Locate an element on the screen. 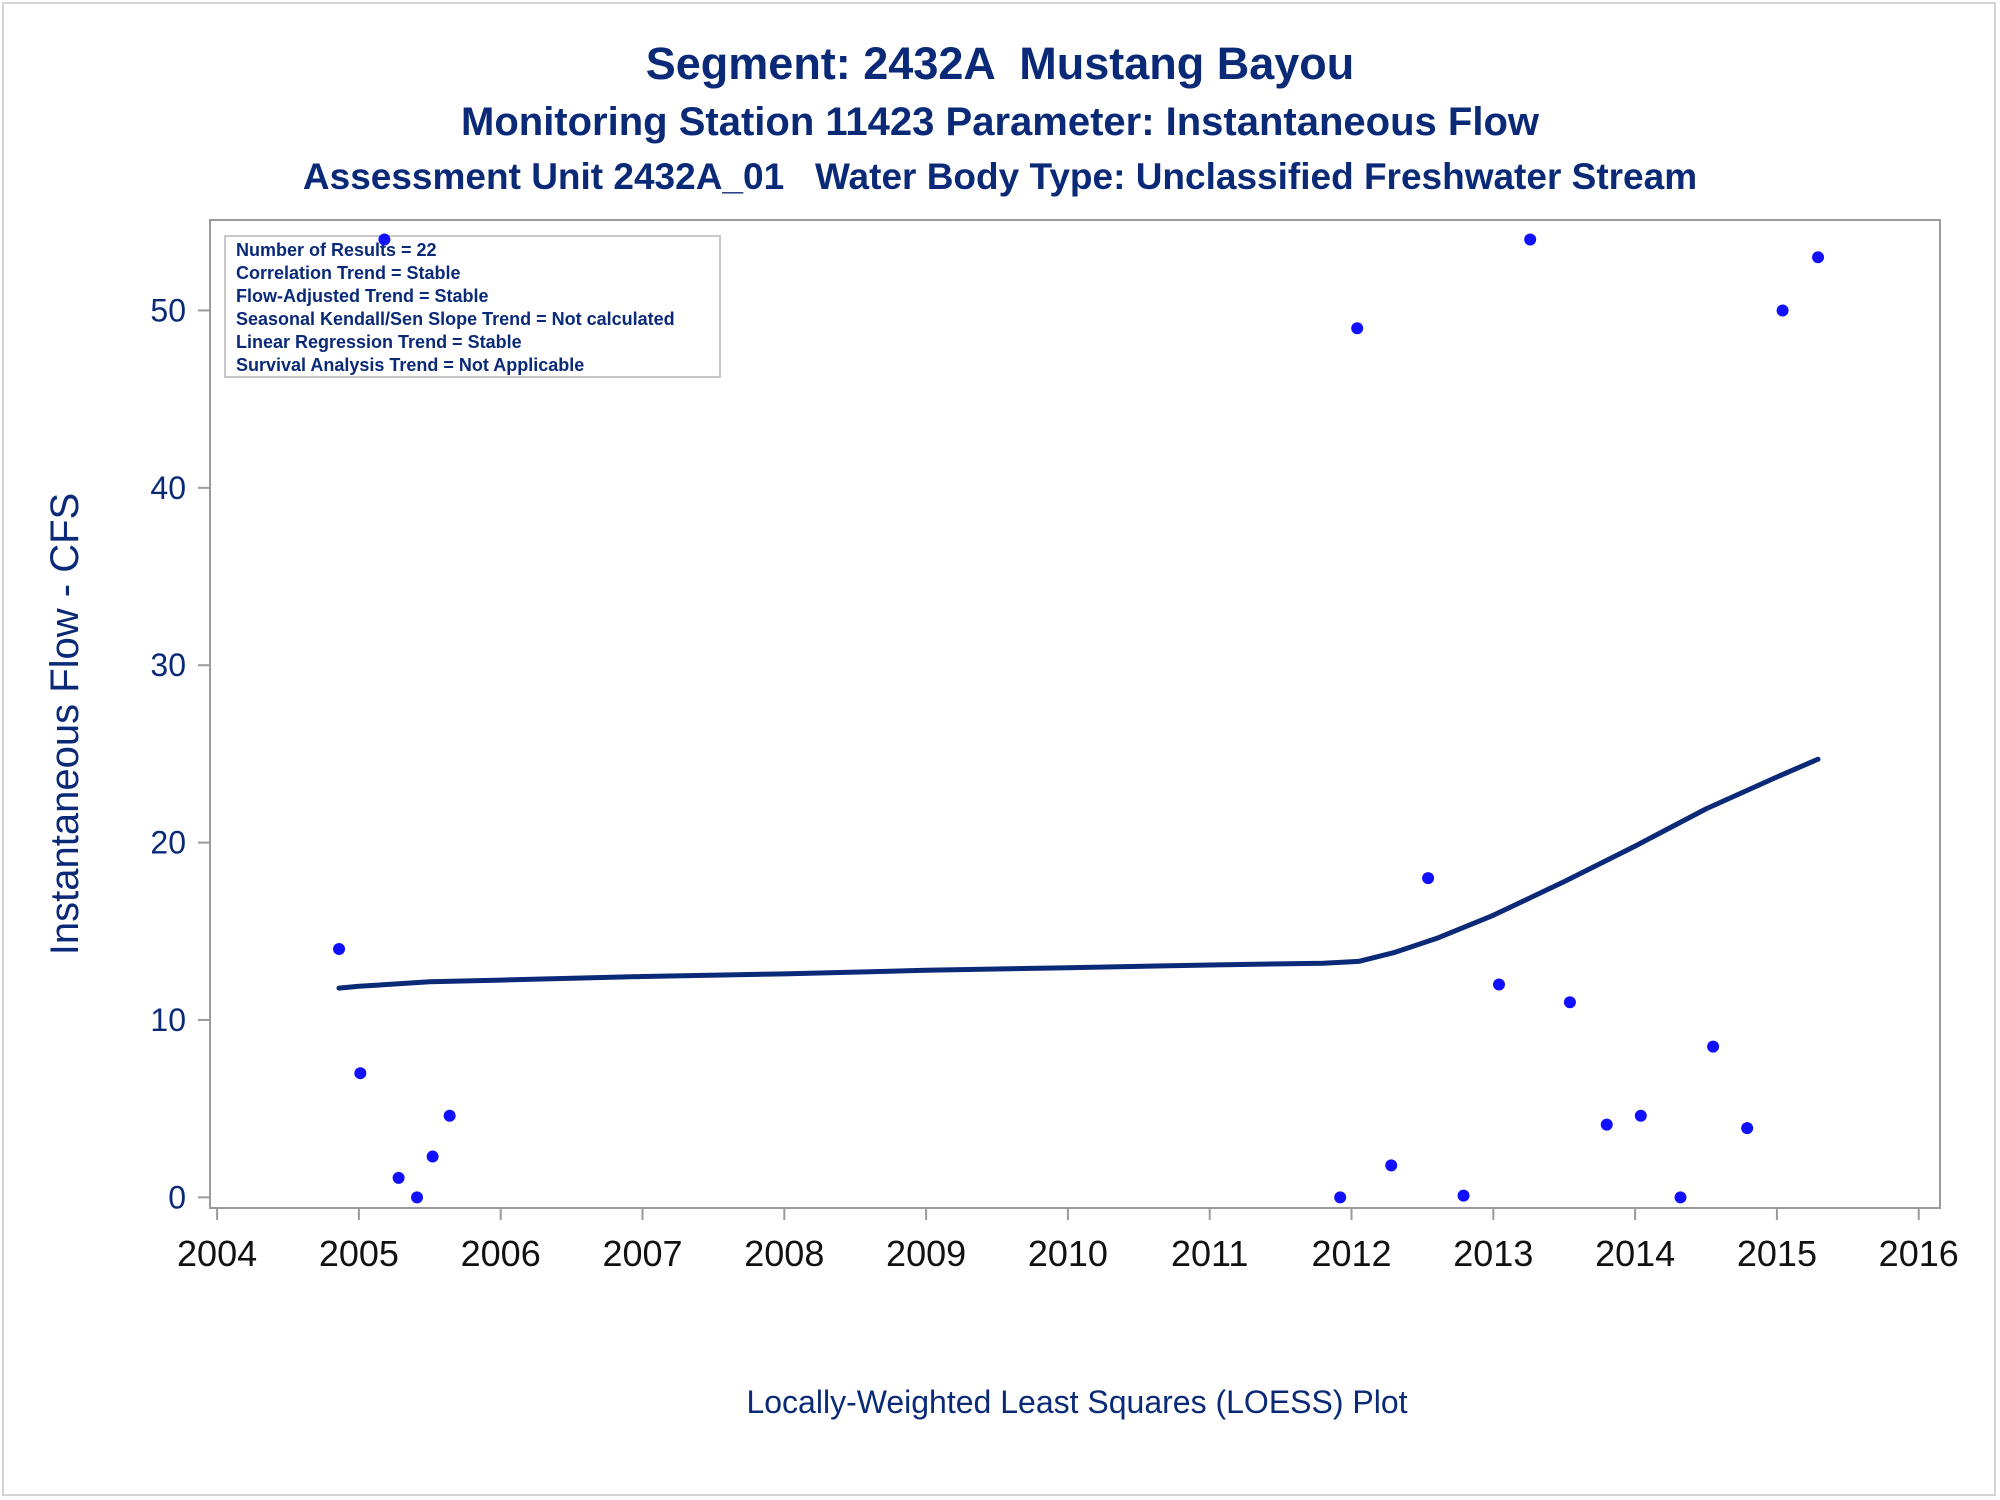  y-axis-title: Instantaneous Flow - CFS is located at coordinates (65, 724).